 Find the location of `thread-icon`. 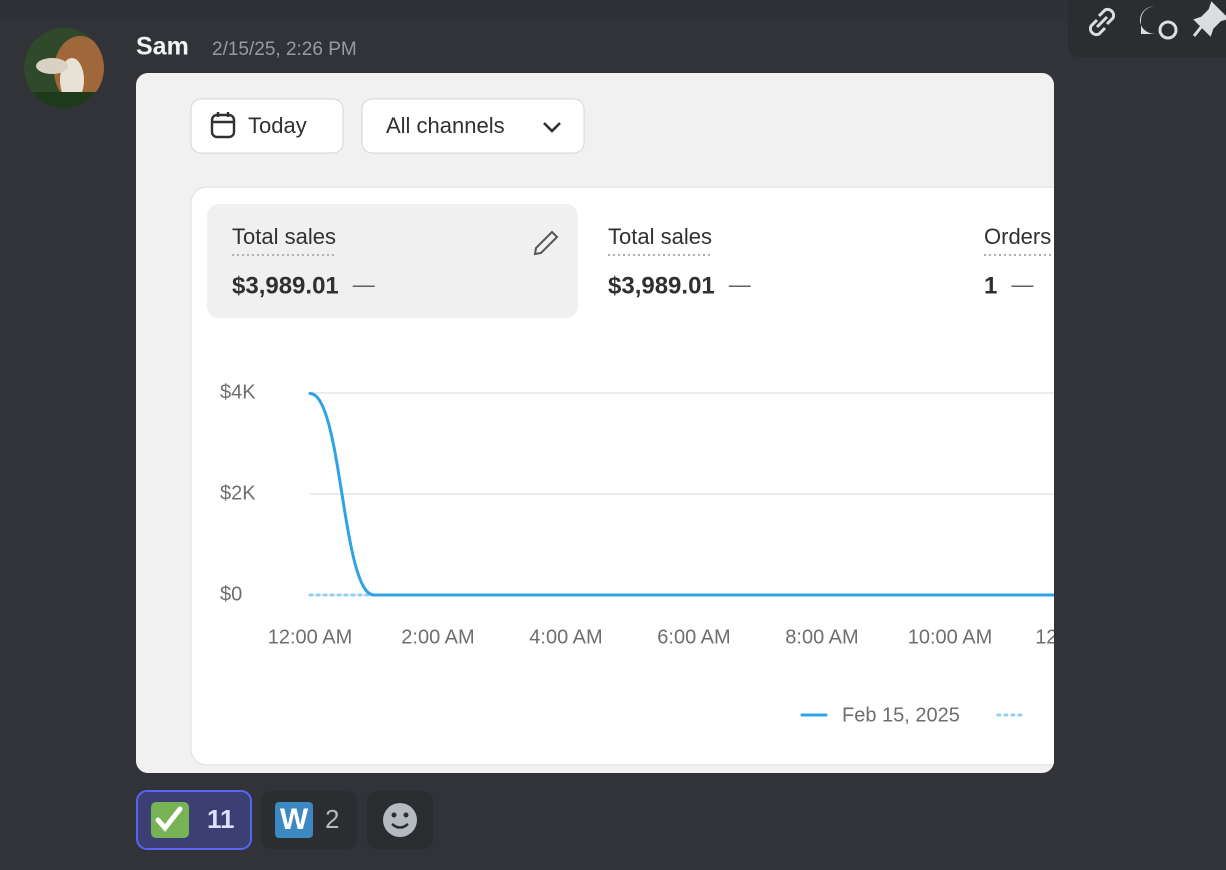

thread-icon is located at coordinates (1159, 23).